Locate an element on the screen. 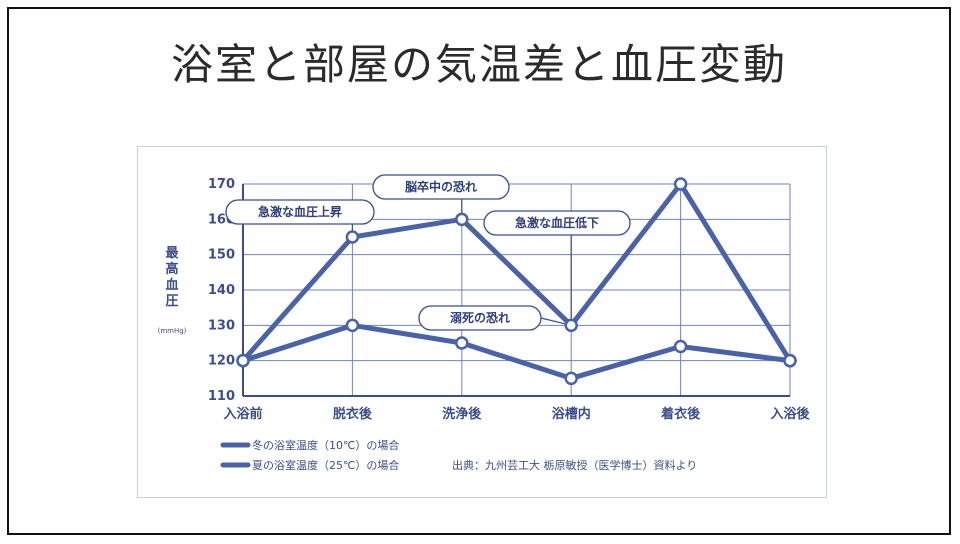  x-tick-label: 入浴前 is located at coordinates (242, 414).